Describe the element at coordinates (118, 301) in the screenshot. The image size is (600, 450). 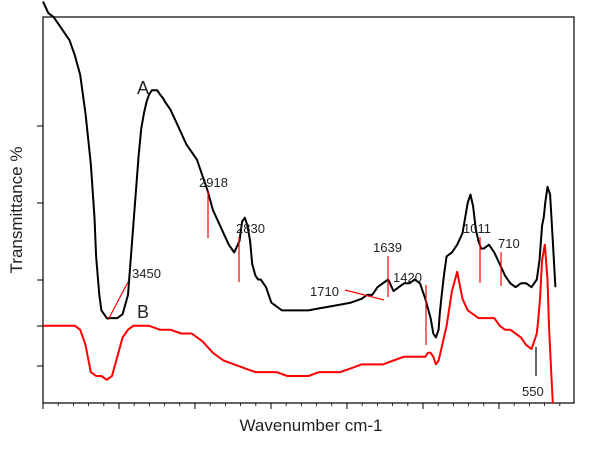
I see `peak-3450-leader` at that location.